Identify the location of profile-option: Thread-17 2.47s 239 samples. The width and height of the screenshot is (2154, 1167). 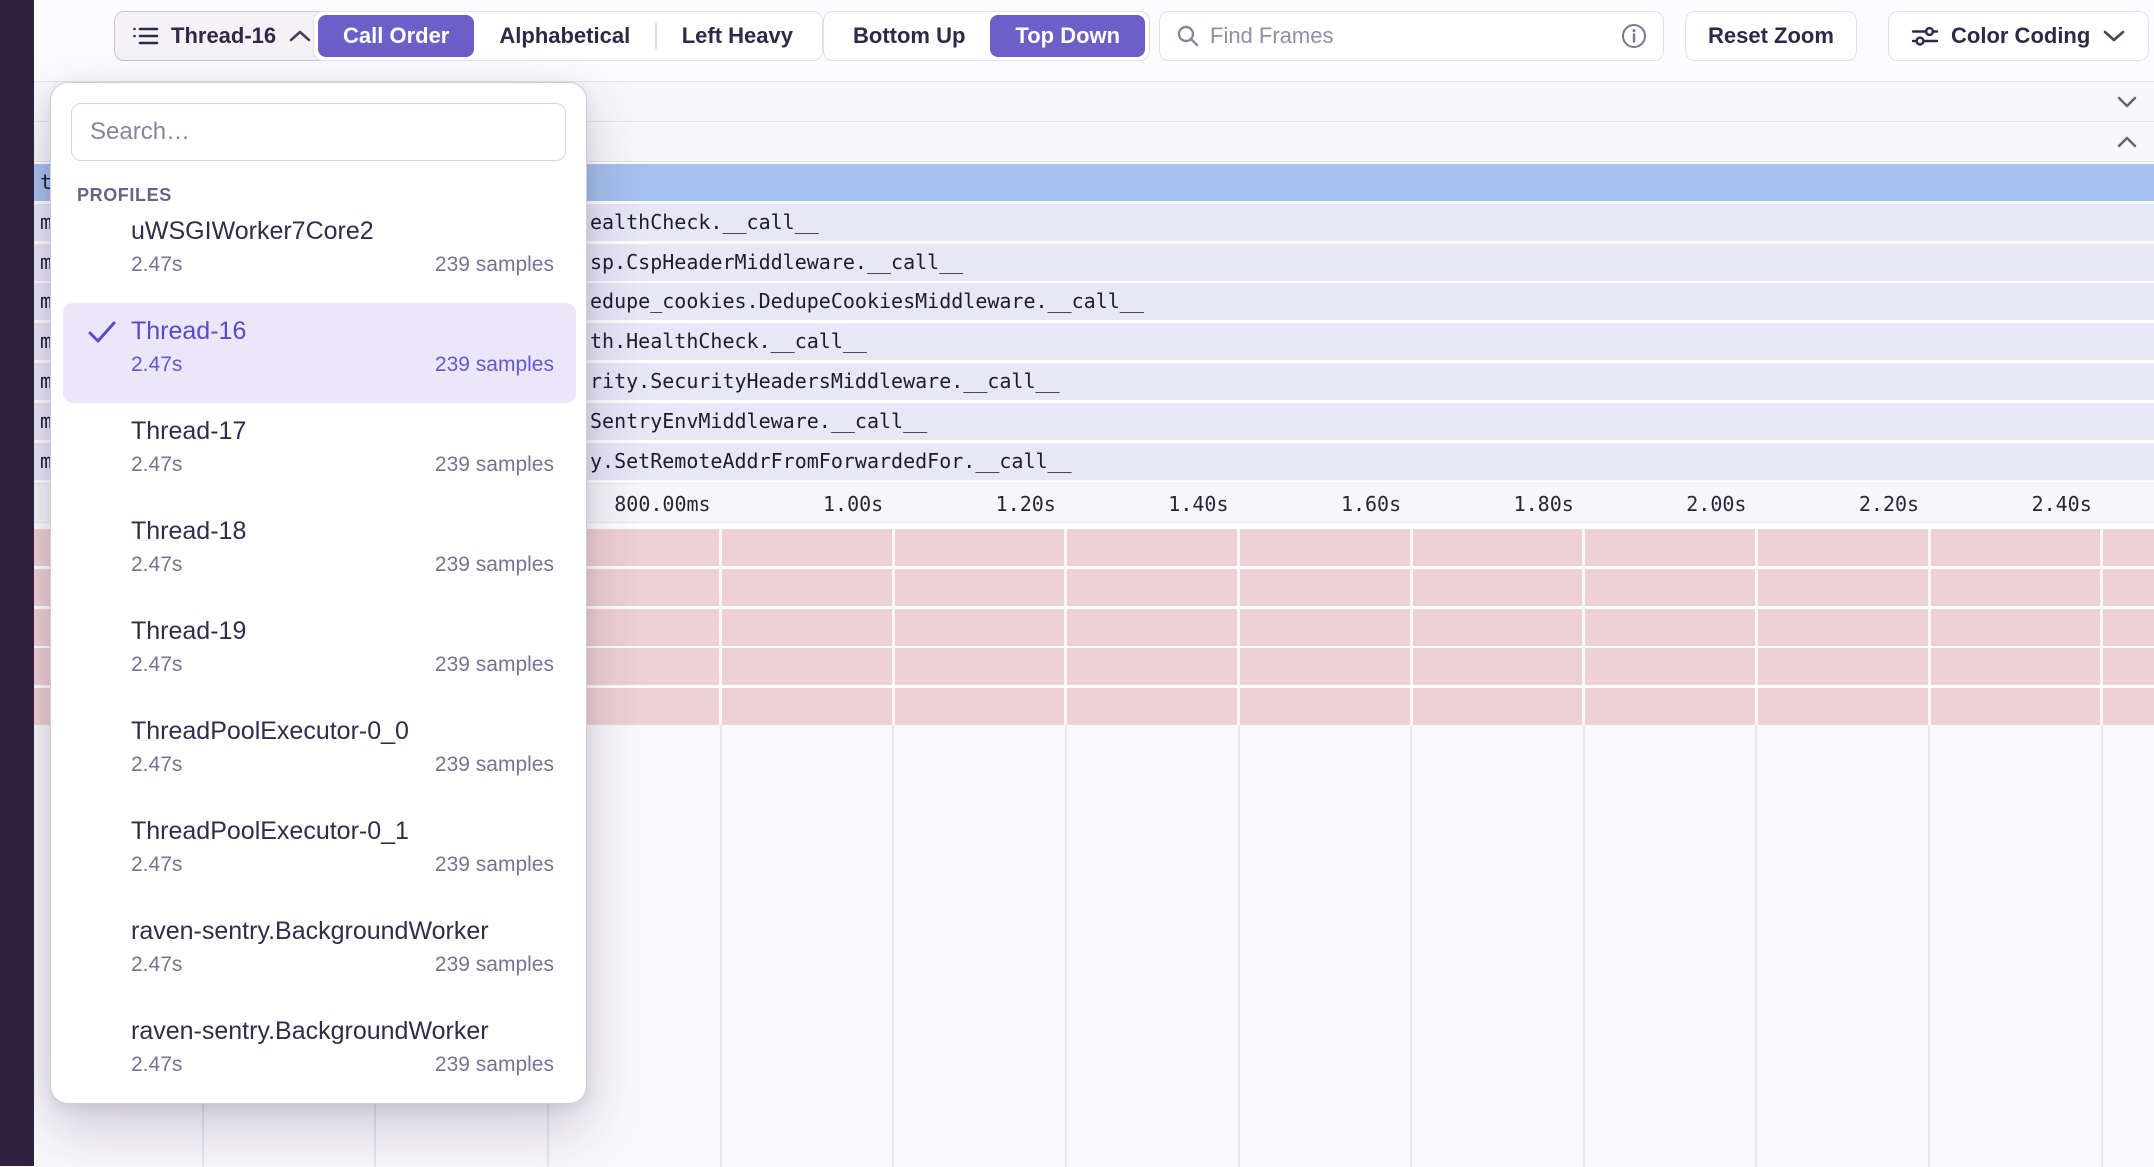
(319, 453).